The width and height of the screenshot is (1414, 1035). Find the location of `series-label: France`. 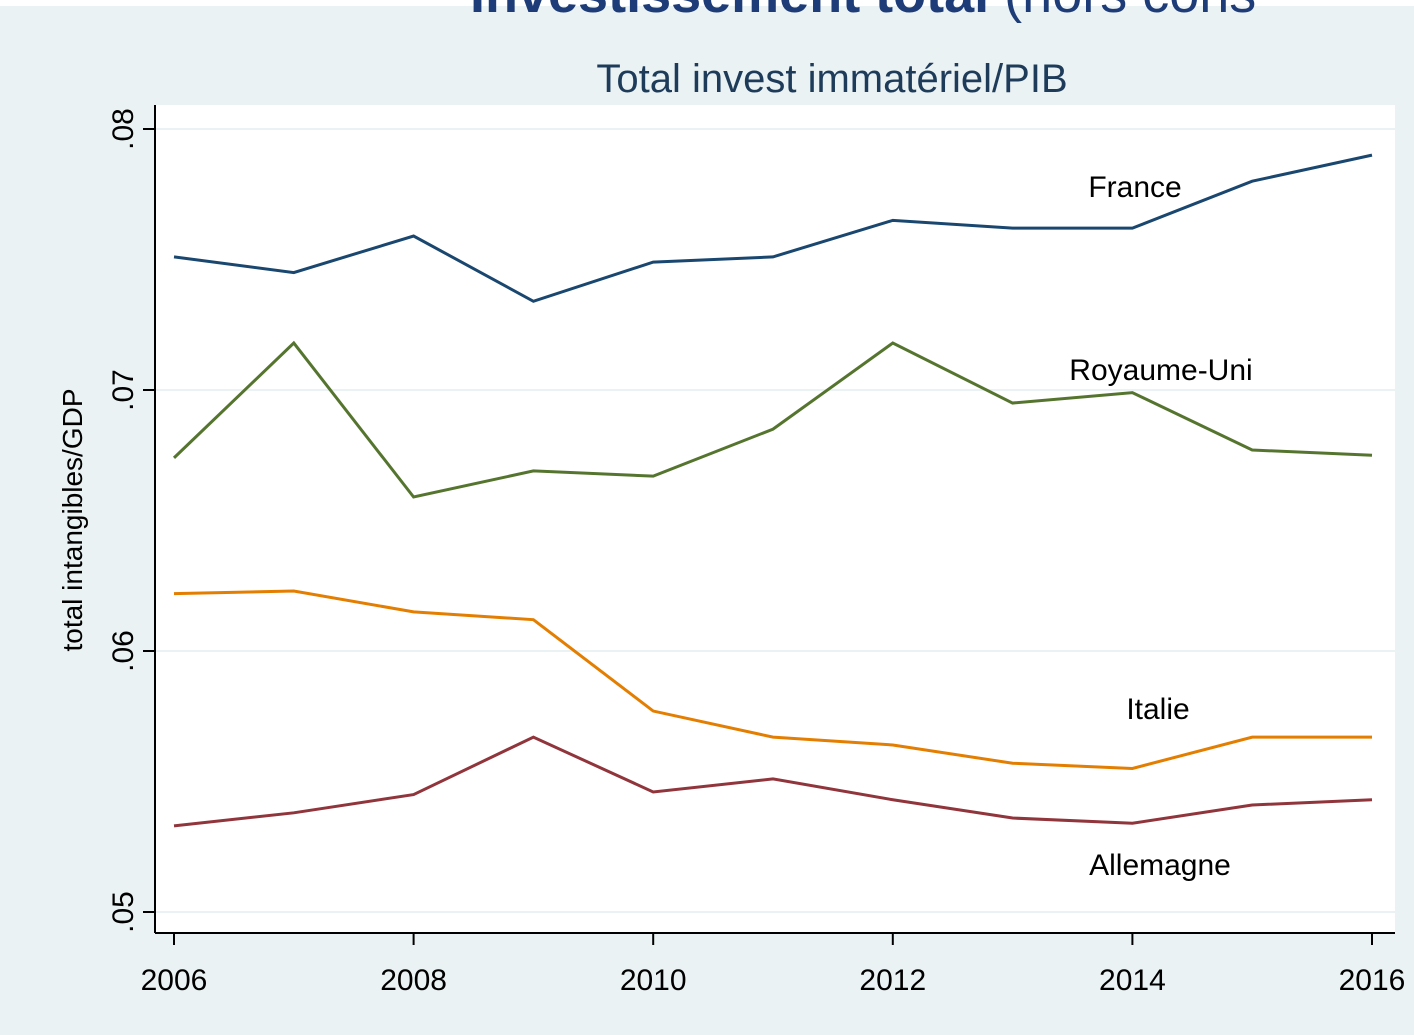

series-label: France is located at coordinates (1134, 187).